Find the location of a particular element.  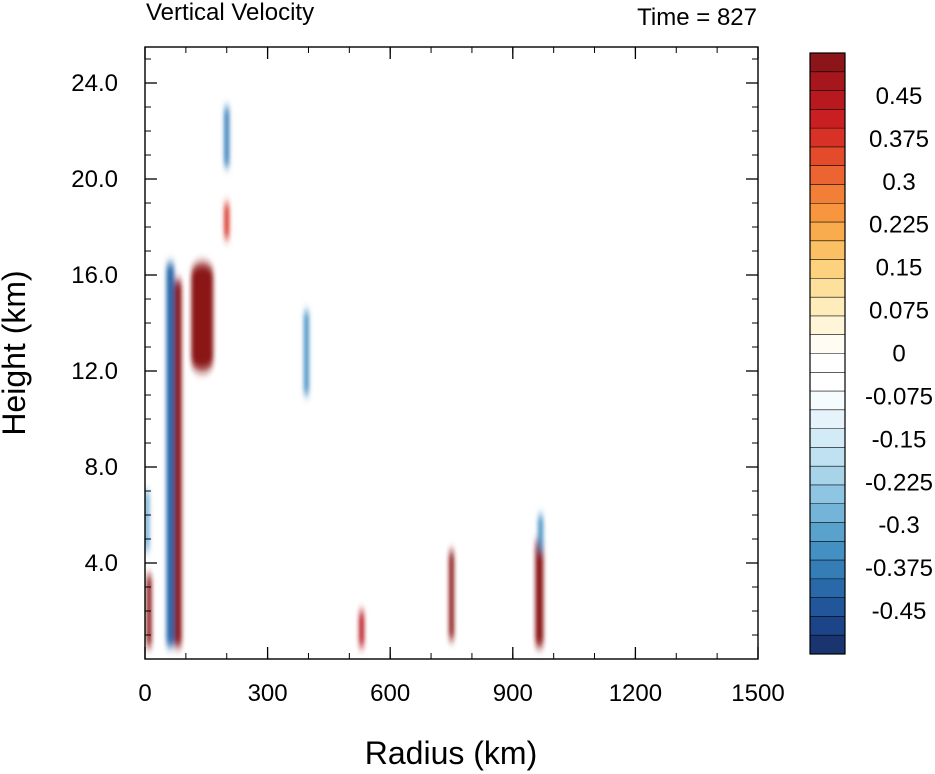

y-tick-label: 20.0 is located at coordinates (94, 179).